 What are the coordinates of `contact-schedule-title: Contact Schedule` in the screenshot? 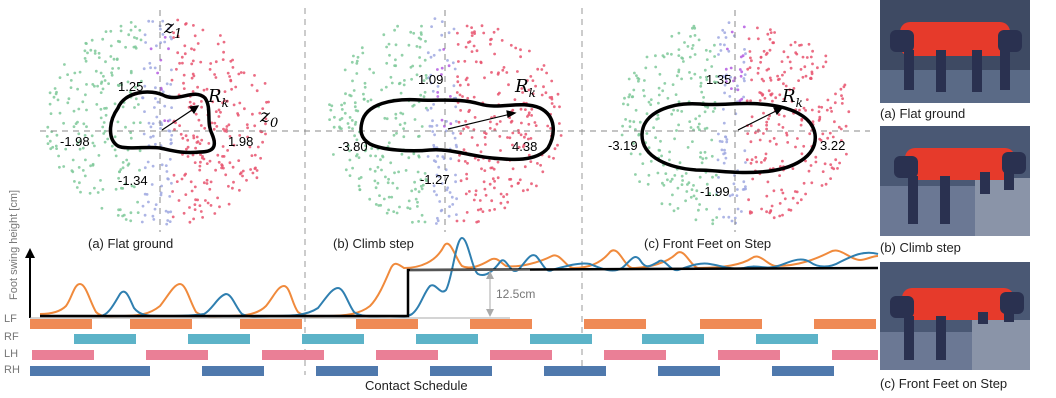 It's located at (416, 385).